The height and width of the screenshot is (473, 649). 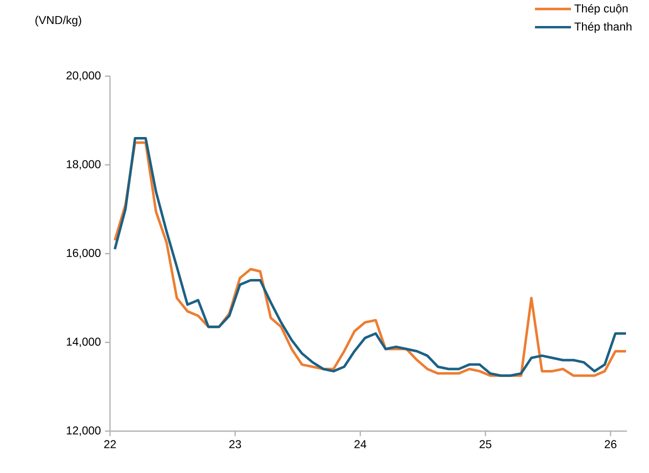 I want to click on x-tick-label: 24, so click(x=360, y=444).